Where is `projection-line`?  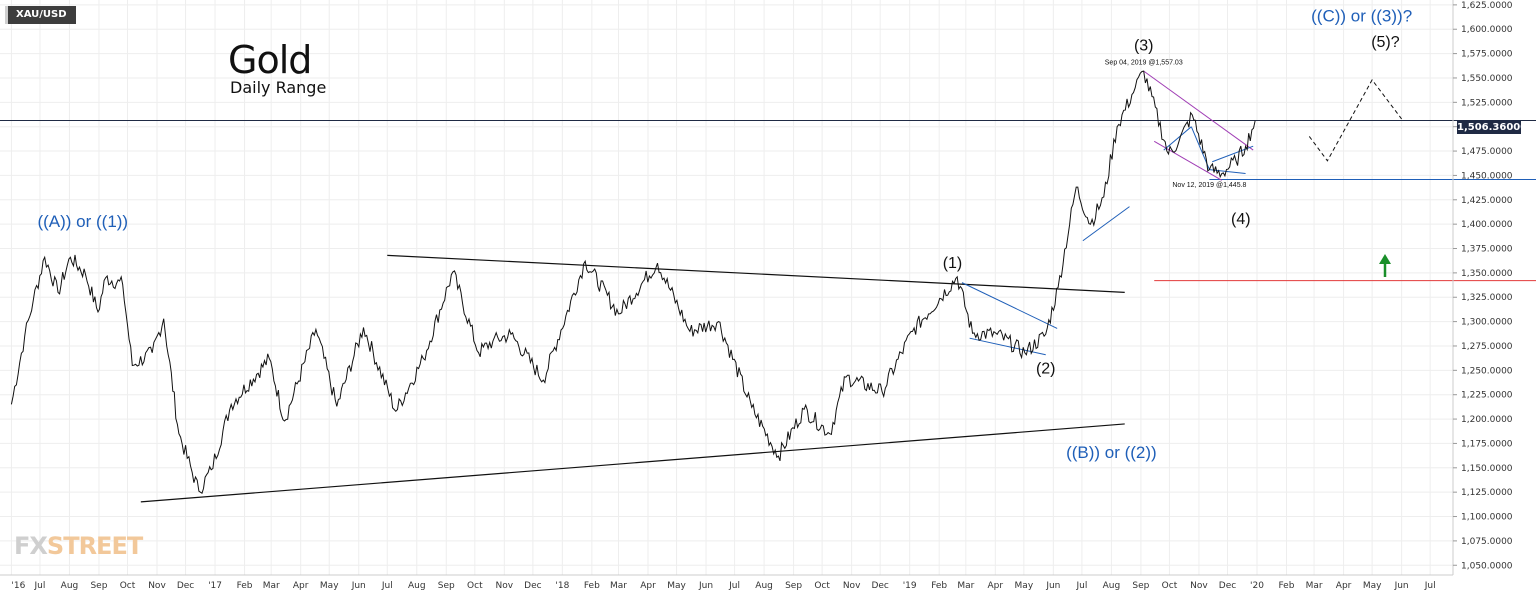
projection-line is located at coordinates (1355, 120).